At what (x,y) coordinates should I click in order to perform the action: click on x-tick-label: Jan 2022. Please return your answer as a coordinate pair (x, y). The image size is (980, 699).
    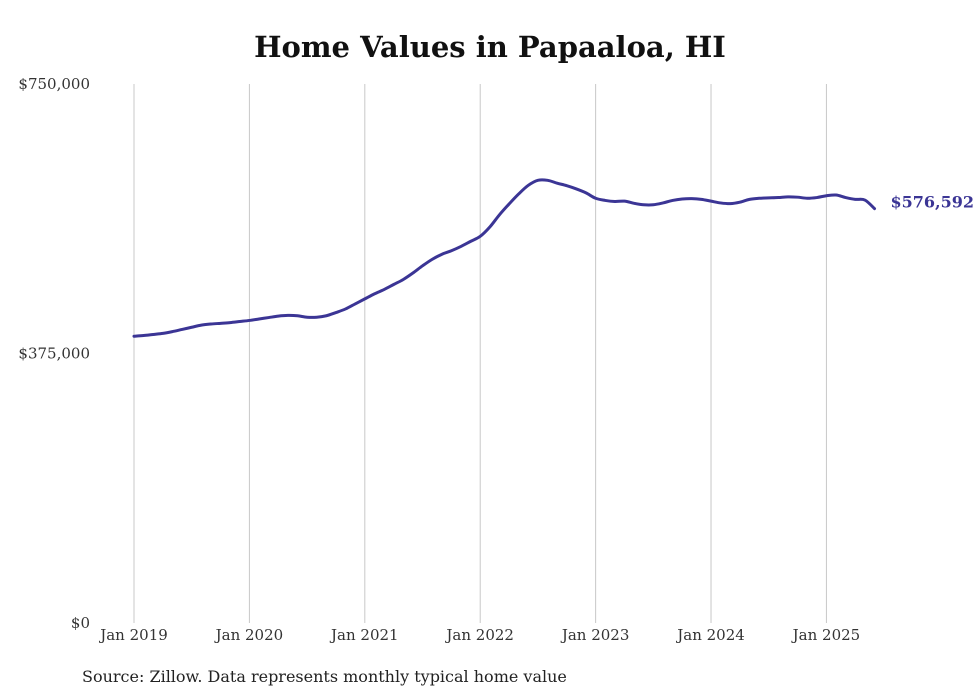
    Looking at the image, I should click on (479, 635).